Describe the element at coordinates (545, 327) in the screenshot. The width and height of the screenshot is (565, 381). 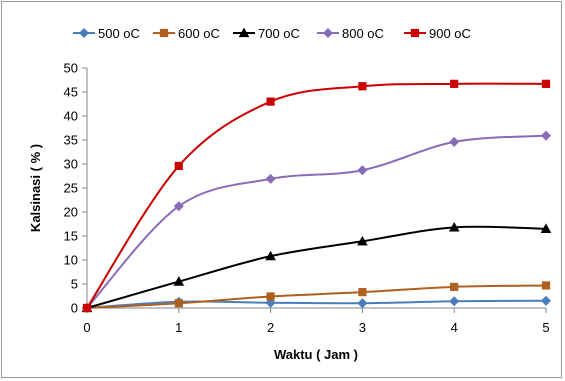
I see `x-tick-label: 5` at that location.